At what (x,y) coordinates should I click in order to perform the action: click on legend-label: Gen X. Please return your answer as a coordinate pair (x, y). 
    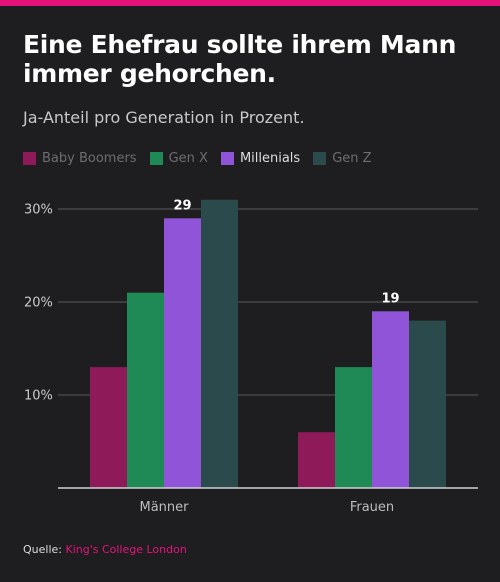
    Looking at the image, I should click on (188, 158).